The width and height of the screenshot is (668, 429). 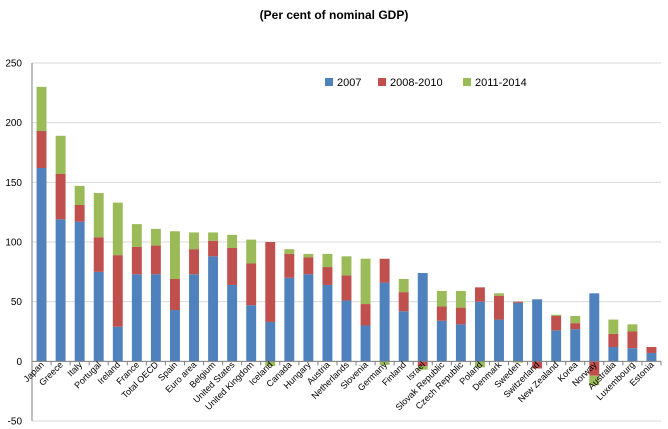 I want to click on y-tick-label: 250, so click(x=13, y=64).